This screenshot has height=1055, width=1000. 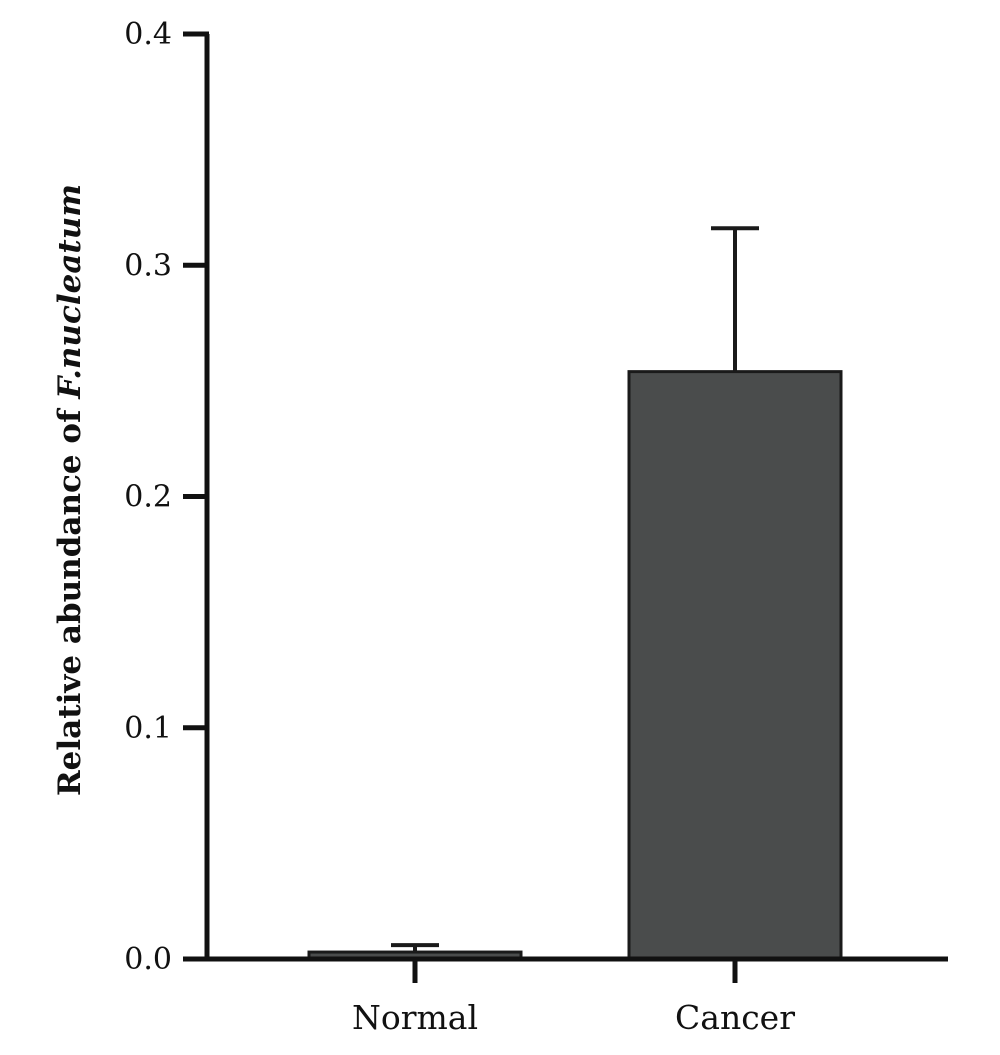 What do you see at coordinates (735, 1017) in the screenshot?
I see `x-tick-label-cancer: Cancer` at bounding box center [735, 1017].